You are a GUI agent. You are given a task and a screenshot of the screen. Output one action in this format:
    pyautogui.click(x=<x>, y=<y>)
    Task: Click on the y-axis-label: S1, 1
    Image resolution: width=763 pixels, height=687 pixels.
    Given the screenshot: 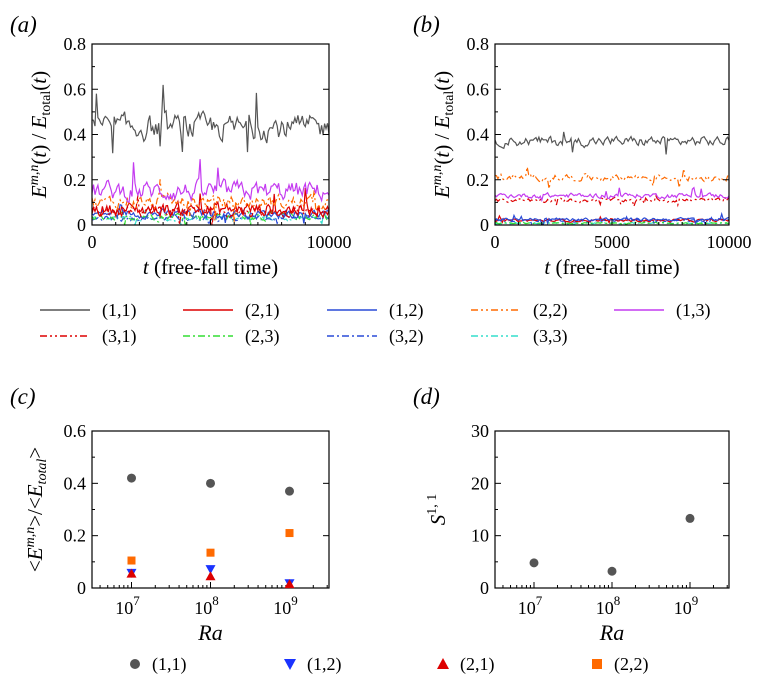 What is the action you would take?
    pyautogui.click(x=437, y=510)
    